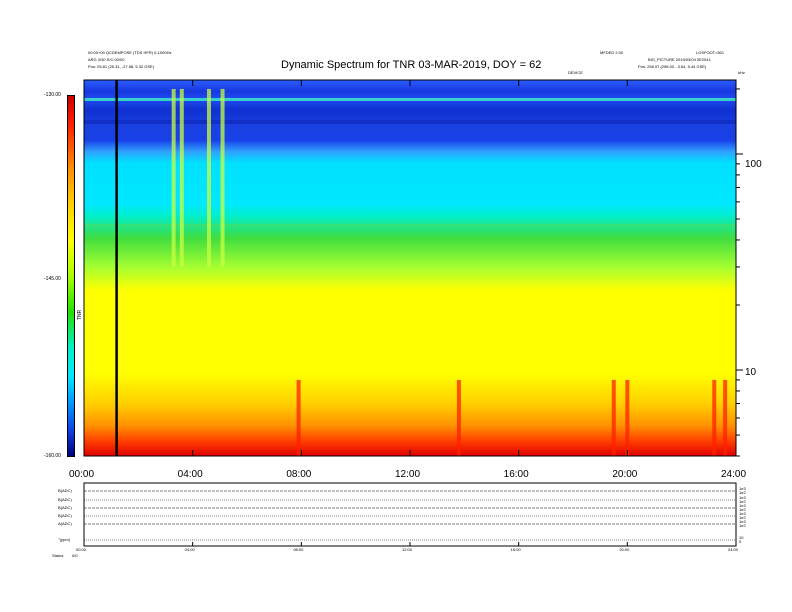 The height and width of the screenshot is (612, 792). I want to click on header-left-line2: ARG 3/30 S/C:00/00, so click(106, 59).